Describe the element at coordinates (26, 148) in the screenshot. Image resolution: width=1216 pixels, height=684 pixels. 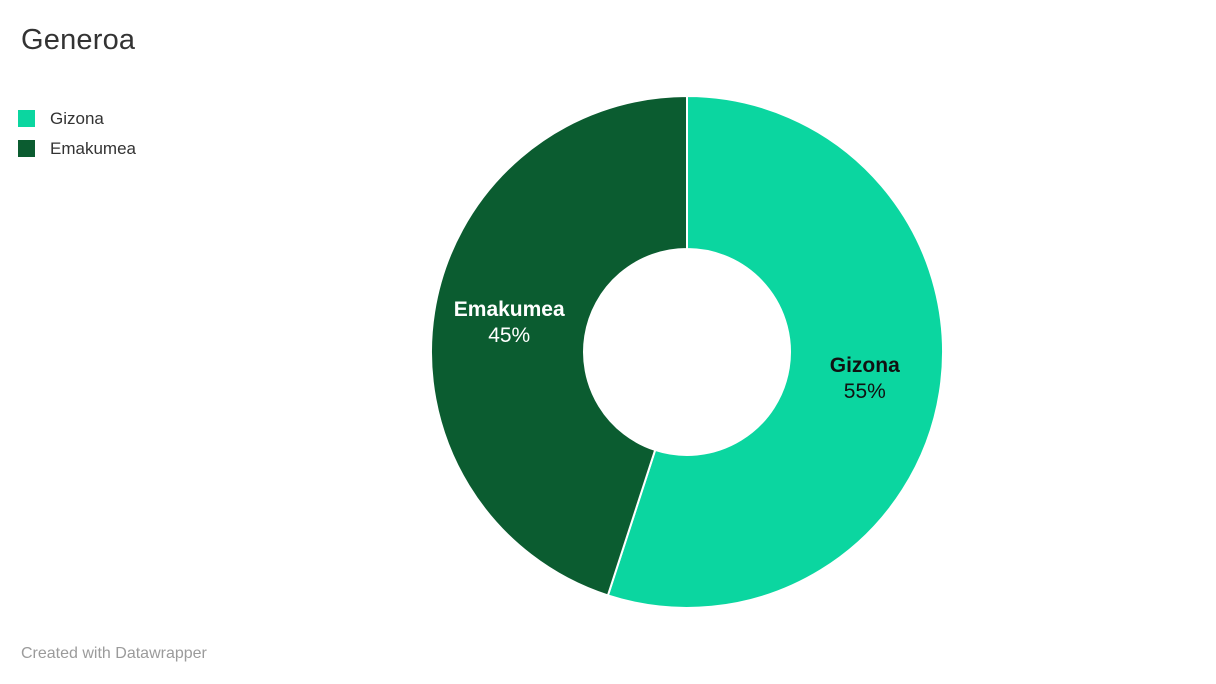
I see `legend-swatch-emakumea` at that location.